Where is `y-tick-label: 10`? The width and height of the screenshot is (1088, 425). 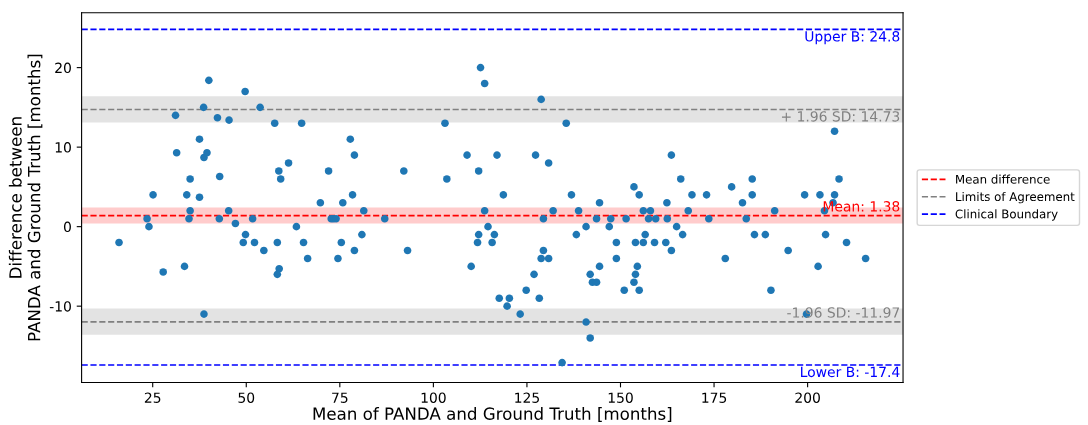 y-tick-label: 10 is located at coordinates (63, 147).